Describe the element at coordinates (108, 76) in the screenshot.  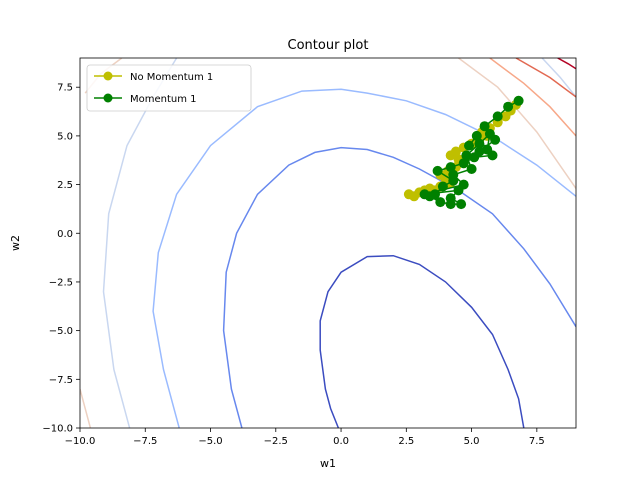
I see `legend-marker-no-momentum` at that location.